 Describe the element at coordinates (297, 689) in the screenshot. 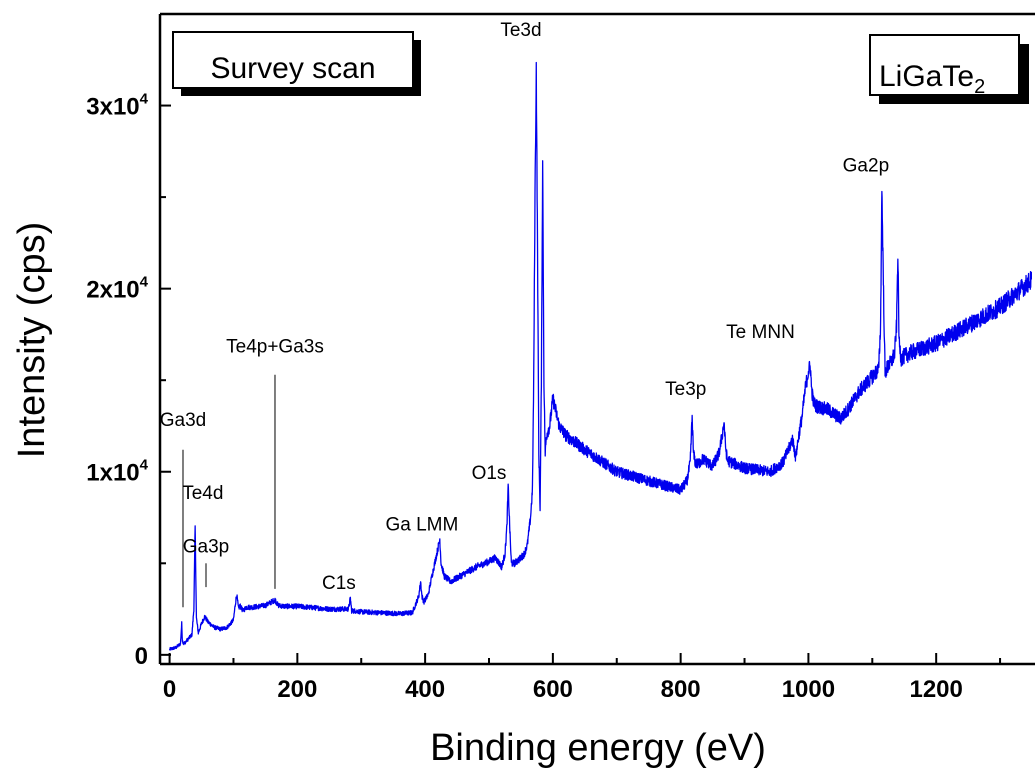

I see `x-tick-label: 200` at that location.